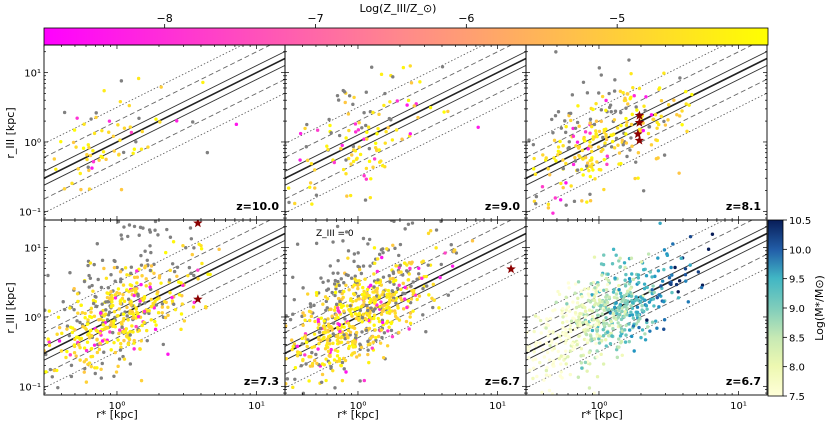 This screenshot has height=425, width=830. What do you see at coordinates (30, 212) in the screenshot?
I see `y-tick-label: 10⁻¹` at bounding box center [30, 212].